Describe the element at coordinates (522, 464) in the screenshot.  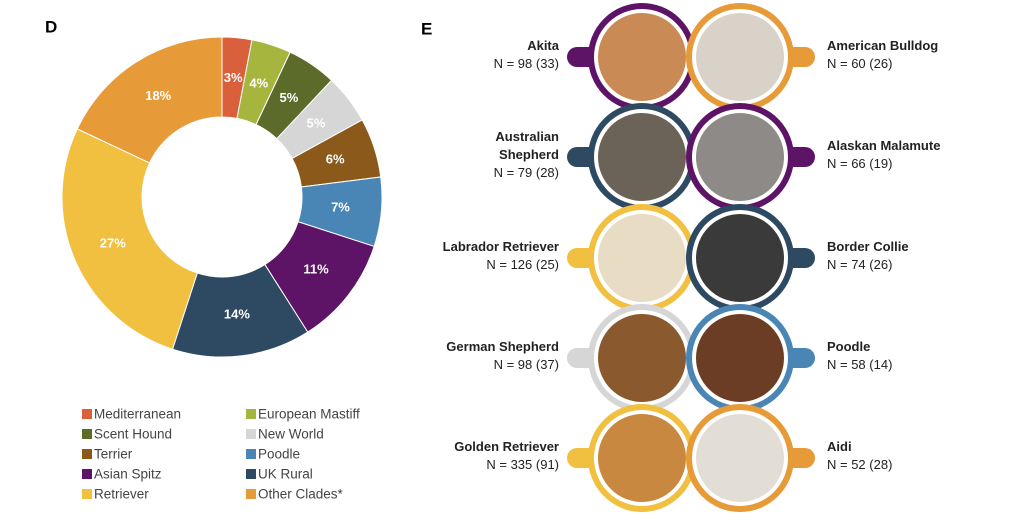
I see `breed-count: N = 335 (91)` at that location.